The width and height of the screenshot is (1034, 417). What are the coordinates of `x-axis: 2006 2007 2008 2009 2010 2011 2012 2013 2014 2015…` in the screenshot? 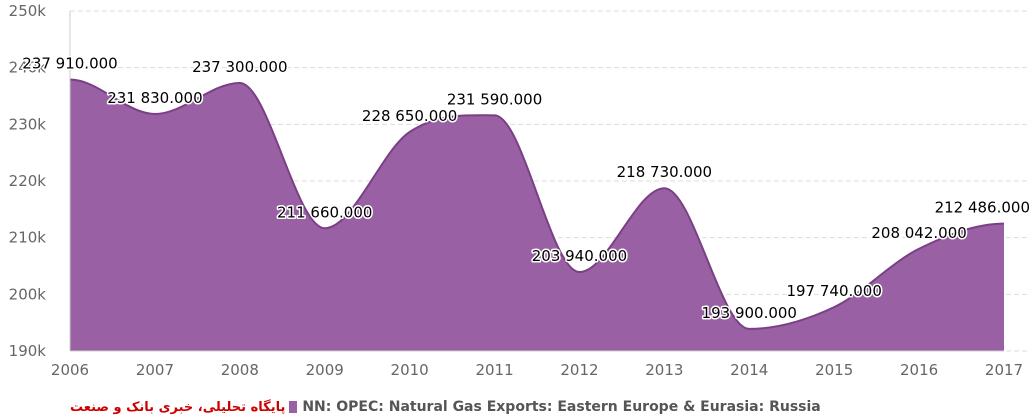 It's located at (537, 370).